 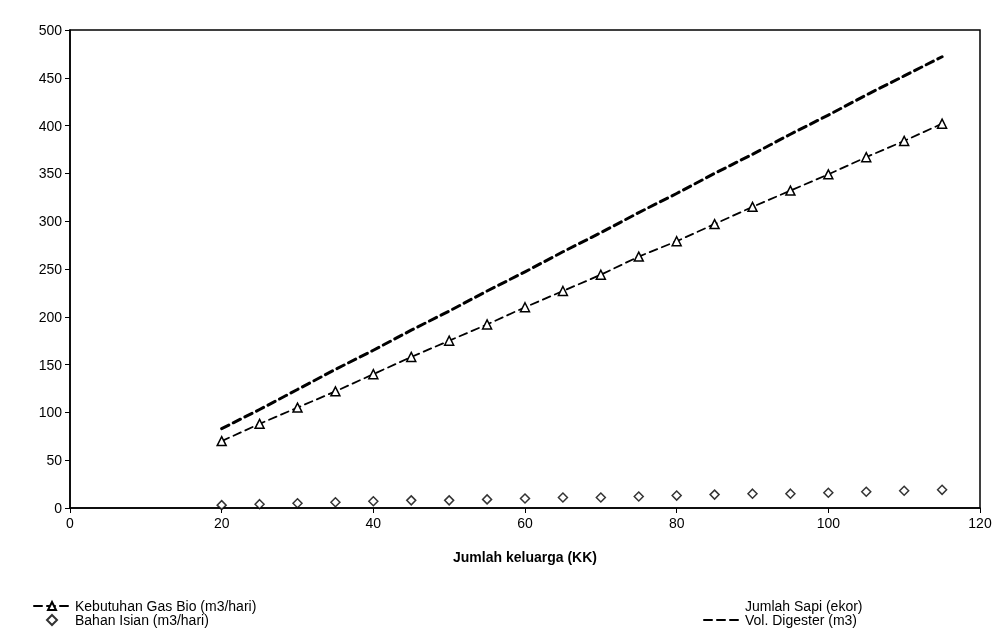 What do you see at coordinates (804, 606) in the screenshot?
I see `text: Jumlah Sapi (ekor)` at bounding box center [804, 606].